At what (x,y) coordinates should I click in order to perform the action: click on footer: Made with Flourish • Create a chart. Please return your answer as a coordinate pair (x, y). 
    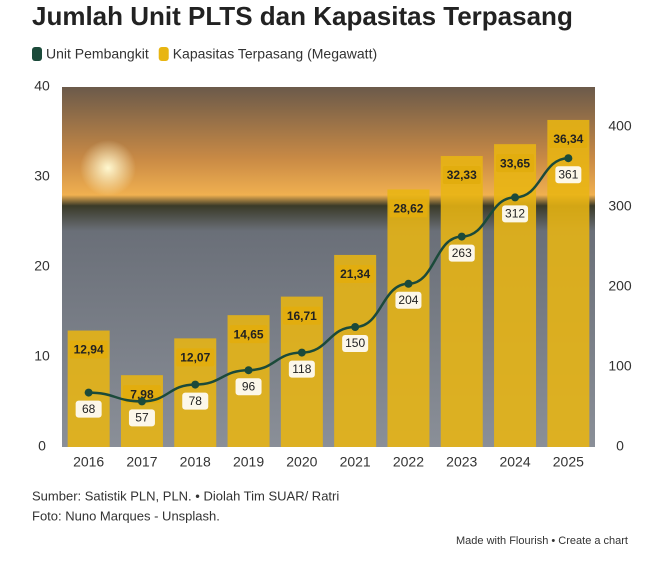
    Looking at the image, I should click on (542, 541).